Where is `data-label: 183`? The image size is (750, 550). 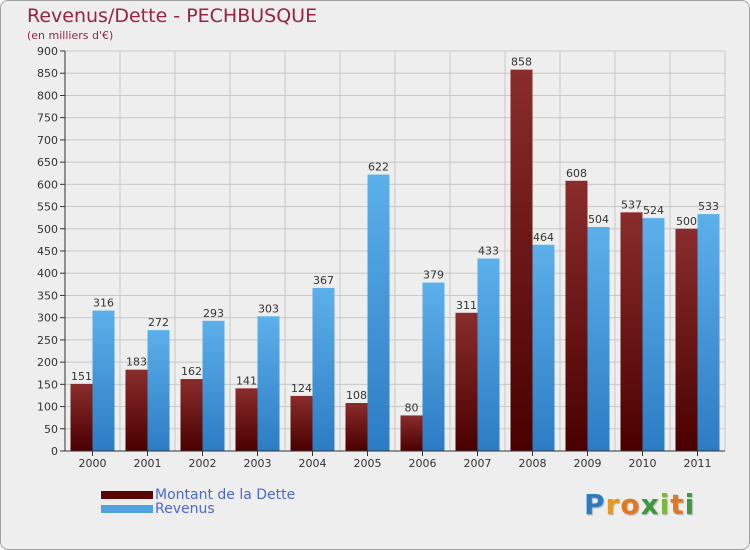
data-label: 183 is located at coordinates (136, 362).